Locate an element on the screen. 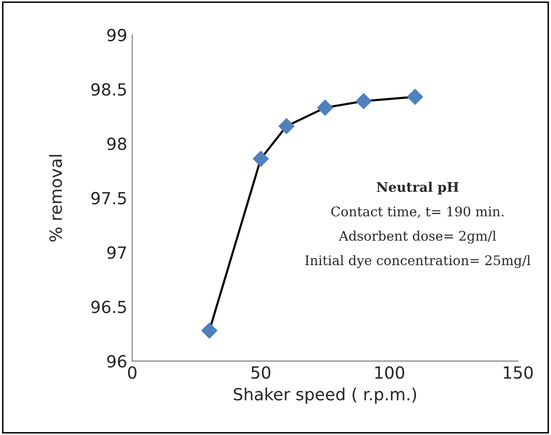 The height and width of the screenshot is (435, 551). y-axis-title: % removal is located at coordinates (55, 198).